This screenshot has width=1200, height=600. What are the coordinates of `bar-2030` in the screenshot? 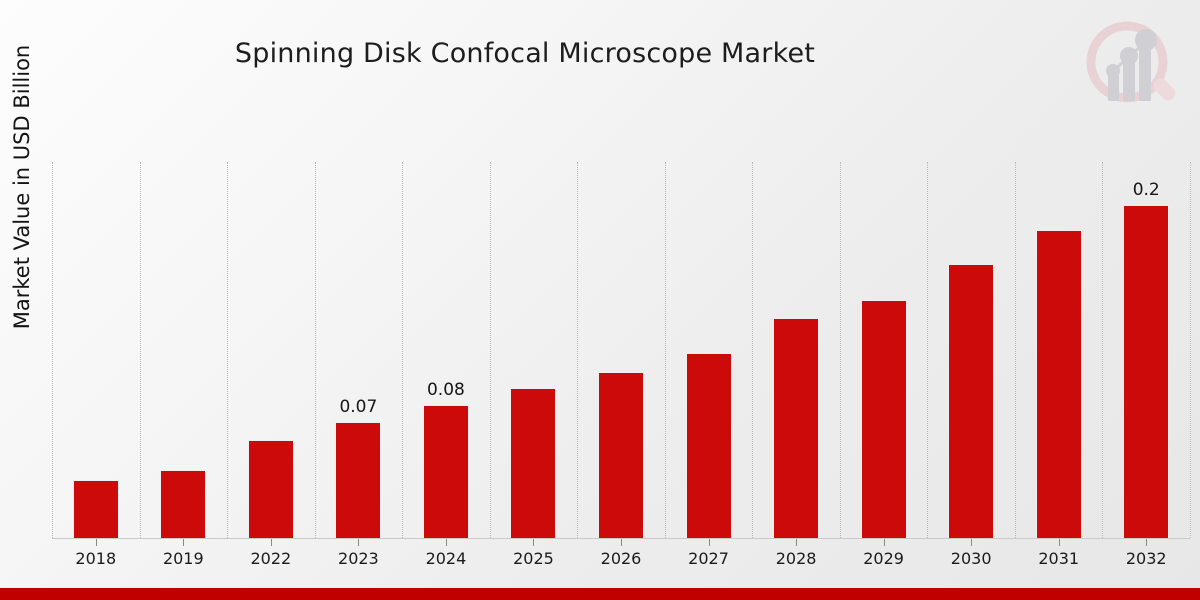 It's located at (971, 400).